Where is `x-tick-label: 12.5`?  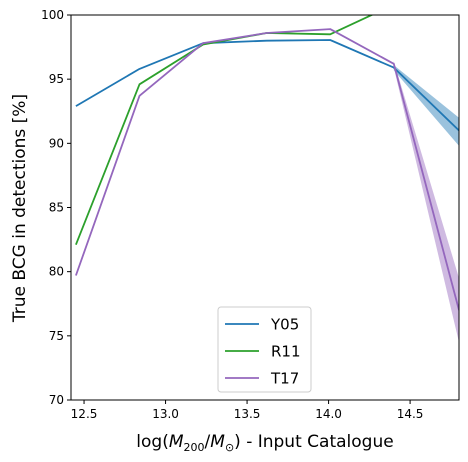
x-tick-label: 12.5 is located at coordinates (84, 414).